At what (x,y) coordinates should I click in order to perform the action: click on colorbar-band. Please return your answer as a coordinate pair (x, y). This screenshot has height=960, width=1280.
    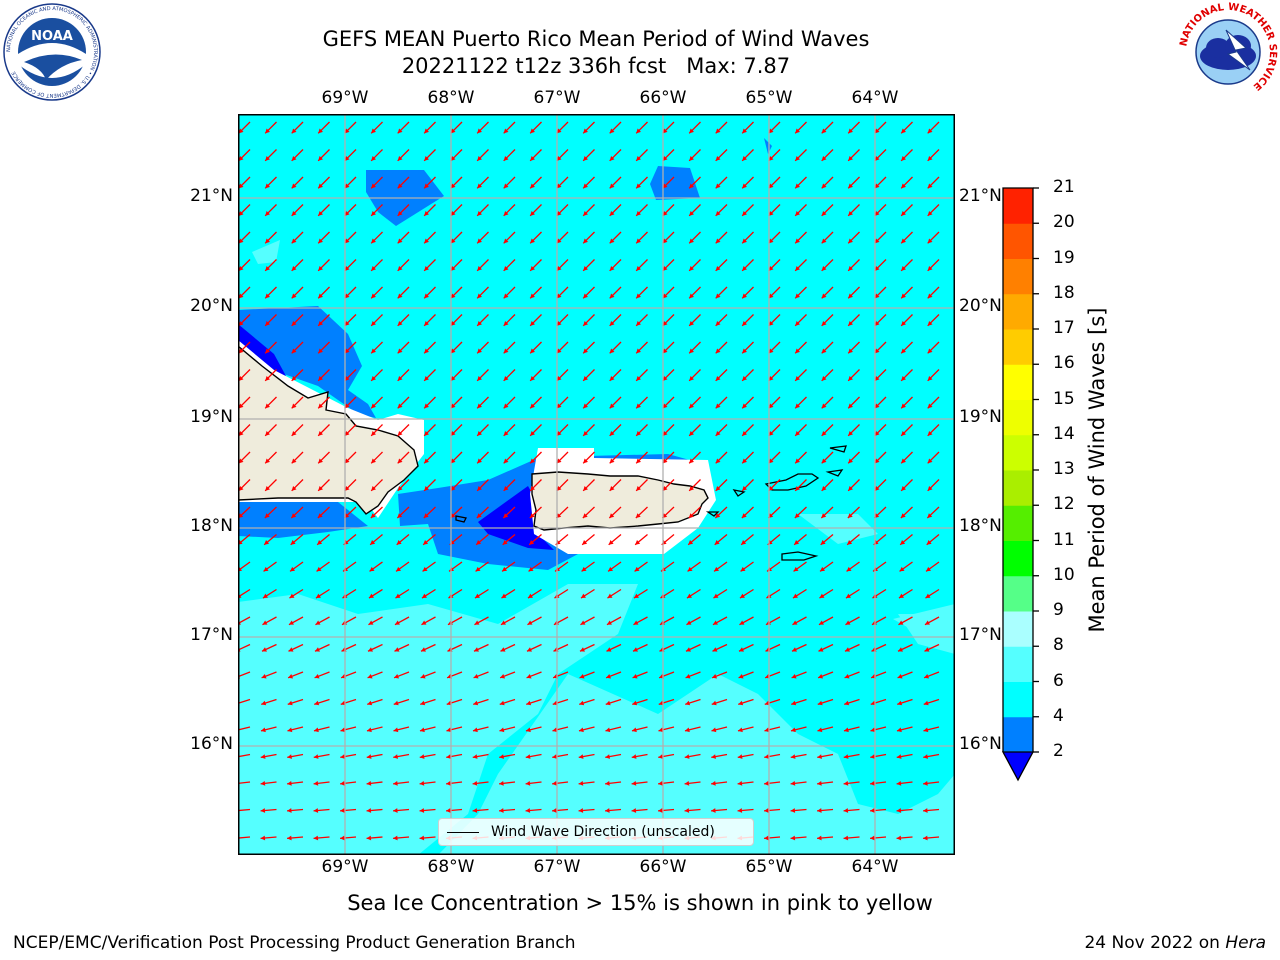
    Looking at the image, I should click on (1018, 347).